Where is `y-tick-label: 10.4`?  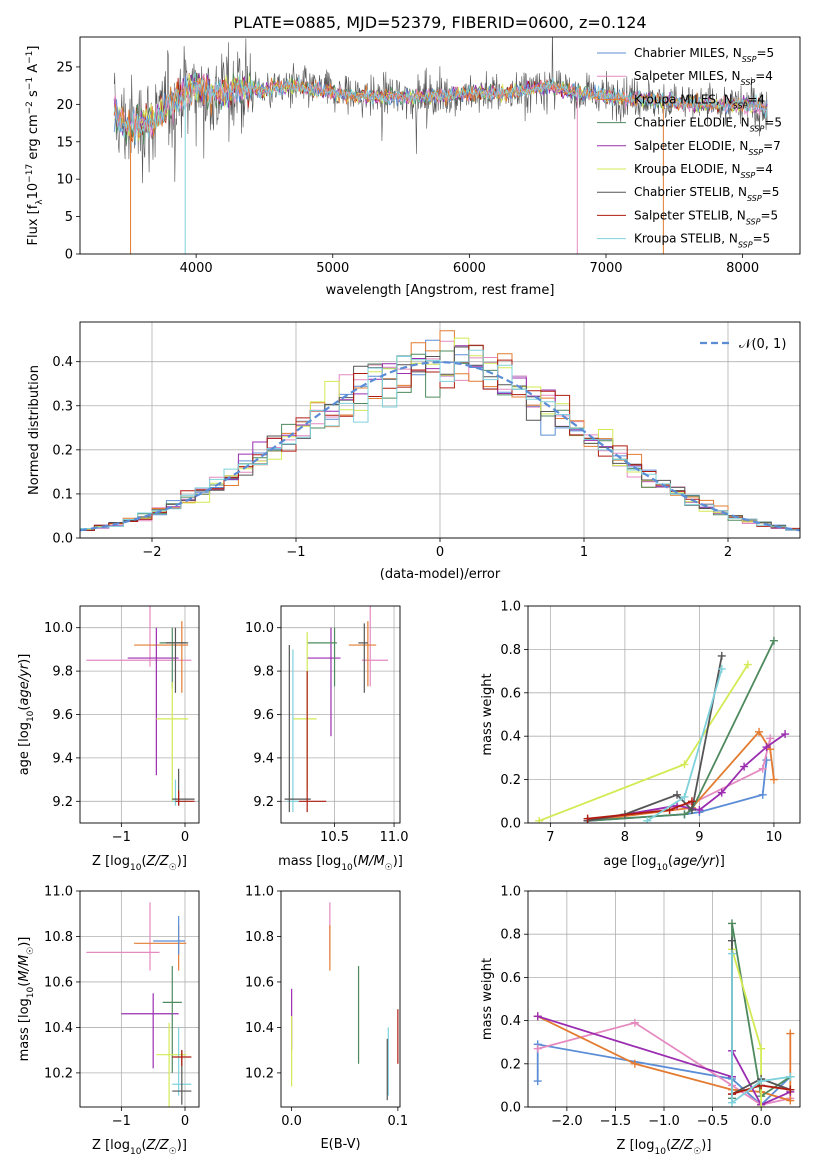
y-tick-label: 10.4 is located at coordinates (259, 1028).